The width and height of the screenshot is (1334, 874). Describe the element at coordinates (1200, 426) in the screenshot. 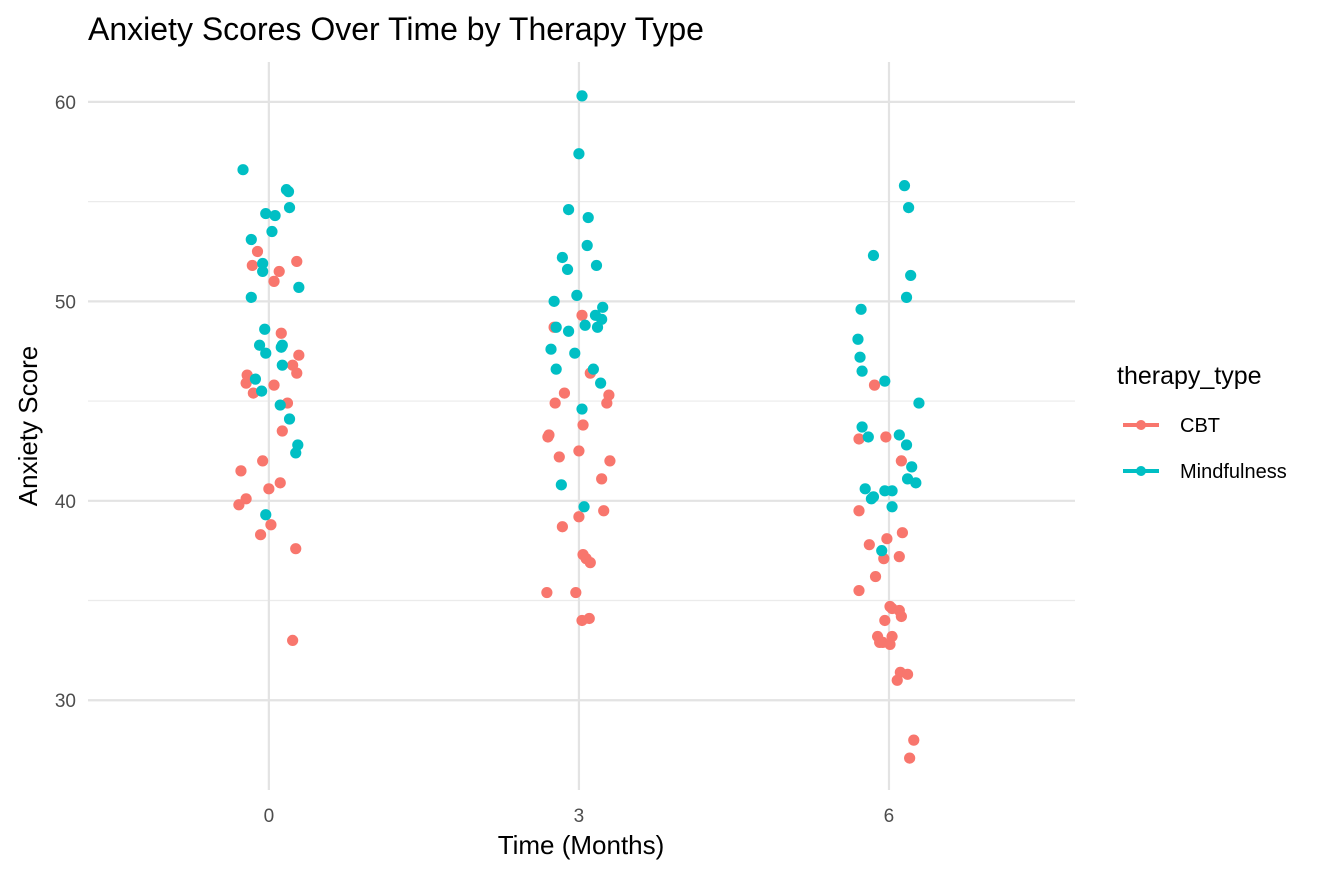

I see `legend-label-cbt: CBT` at that location.